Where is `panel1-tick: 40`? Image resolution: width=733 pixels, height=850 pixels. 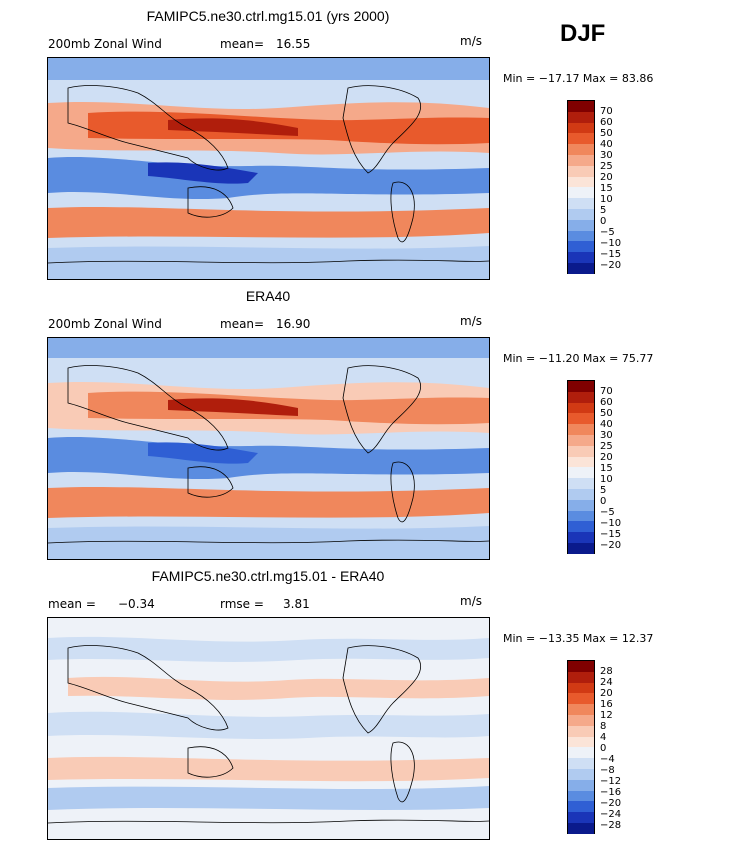 panel1-tick: 40 is located at coordinates (606, 144).